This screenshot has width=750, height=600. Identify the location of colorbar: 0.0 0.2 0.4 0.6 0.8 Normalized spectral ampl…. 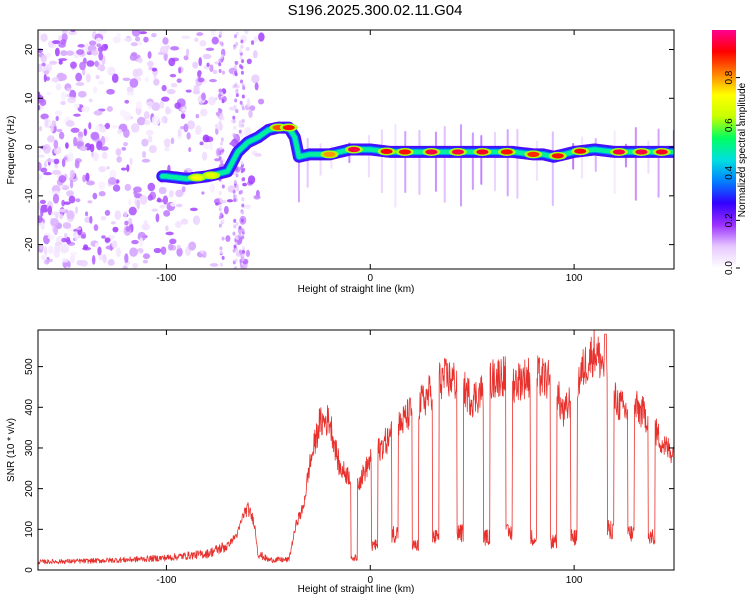
(730, 152).